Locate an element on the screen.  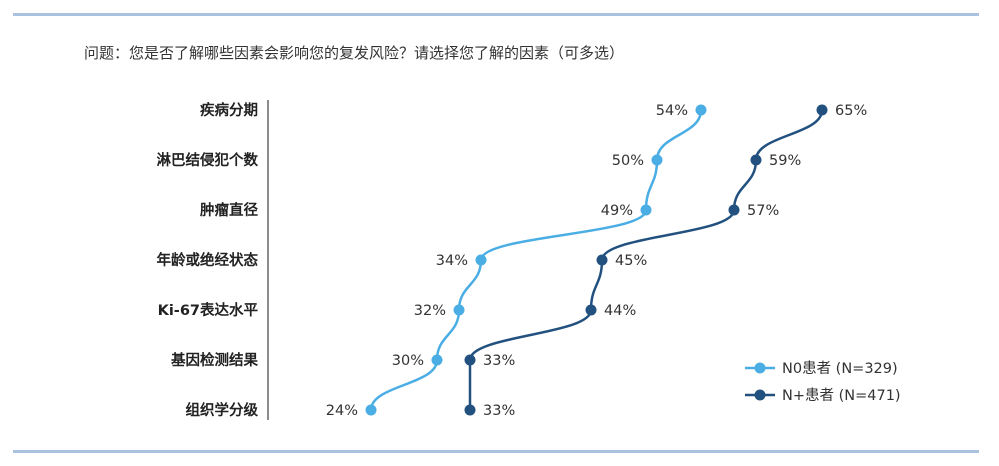
category-label: 疾病分期 is located at coordinates (229, 110).